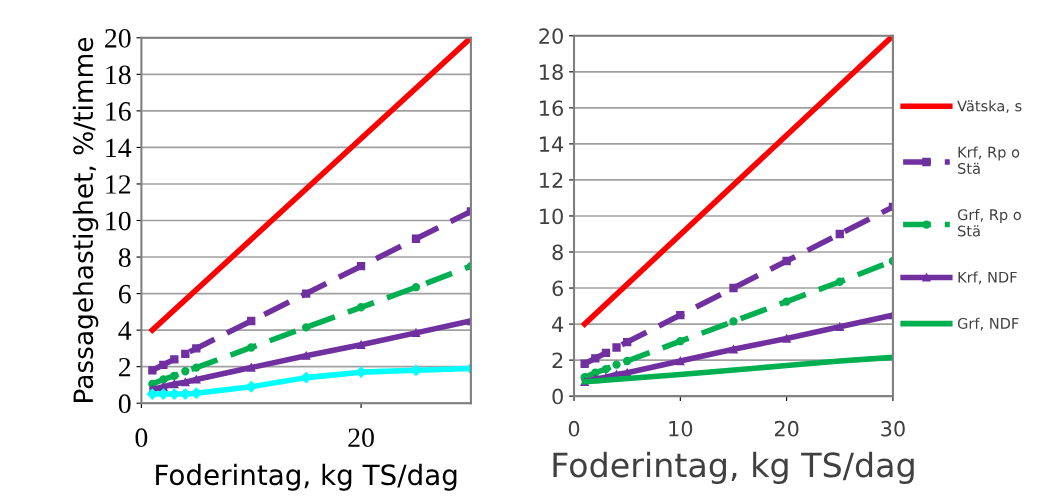 The width and height of the screenshot is (1063, 504). What do you see at coordinates (987, 278) in the screenshot?
I see `legend-label: Krf, NDF` at bounding box center [987, 278].